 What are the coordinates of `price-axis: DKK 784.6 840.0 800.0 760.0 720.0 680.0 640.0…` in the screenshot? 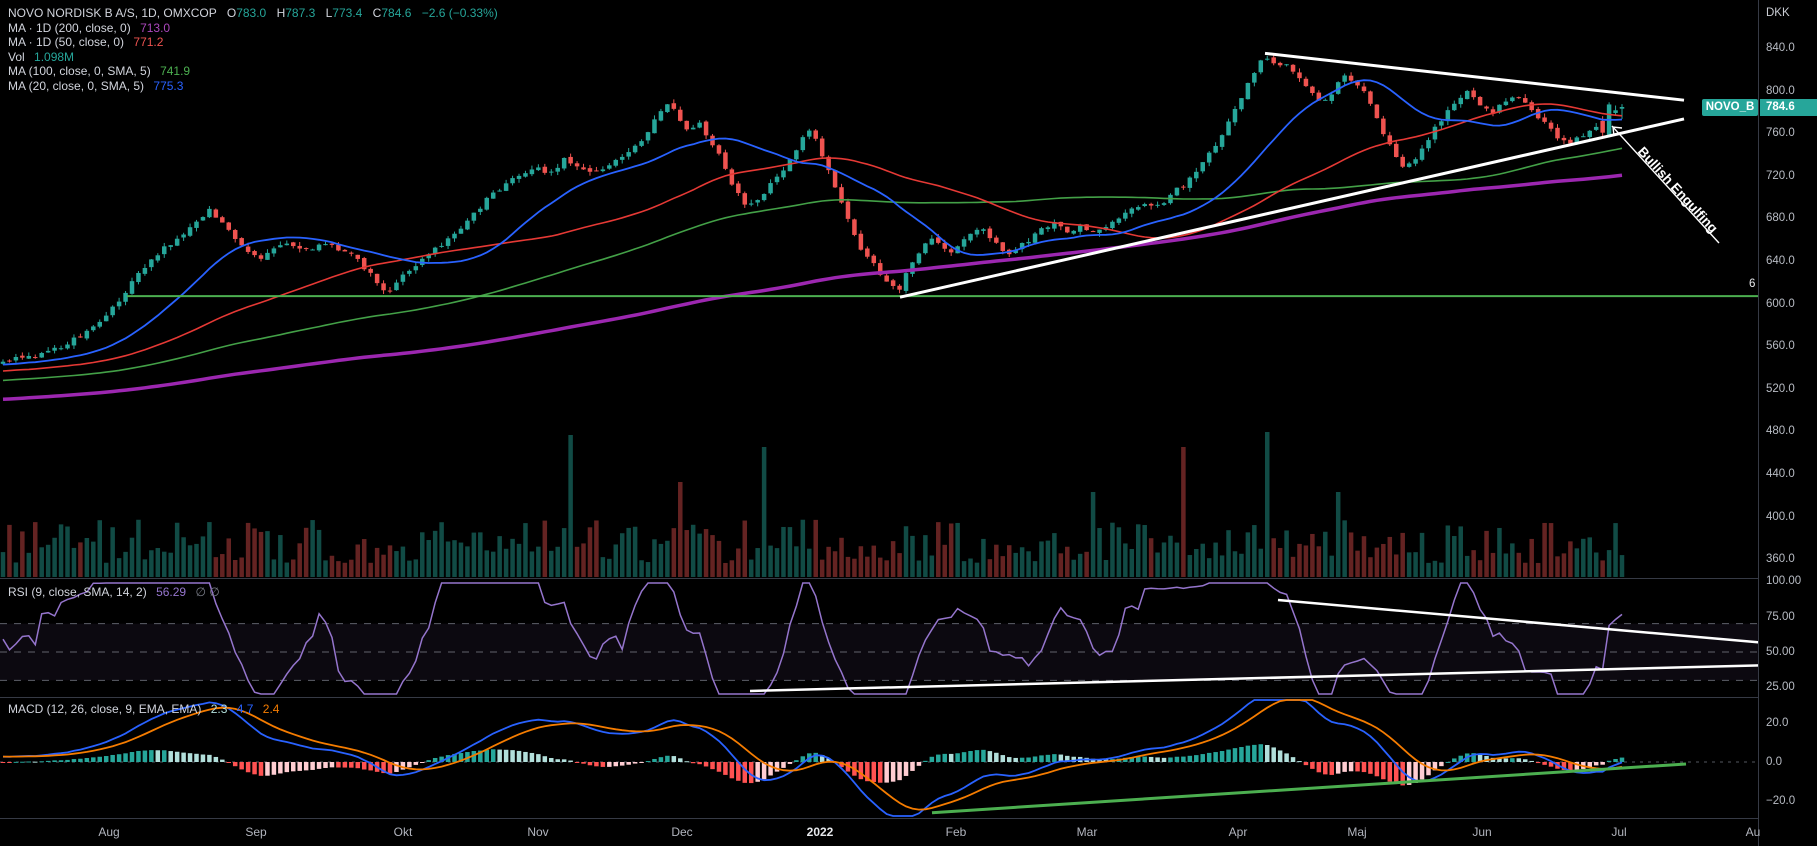 It's located at (1787, 423).